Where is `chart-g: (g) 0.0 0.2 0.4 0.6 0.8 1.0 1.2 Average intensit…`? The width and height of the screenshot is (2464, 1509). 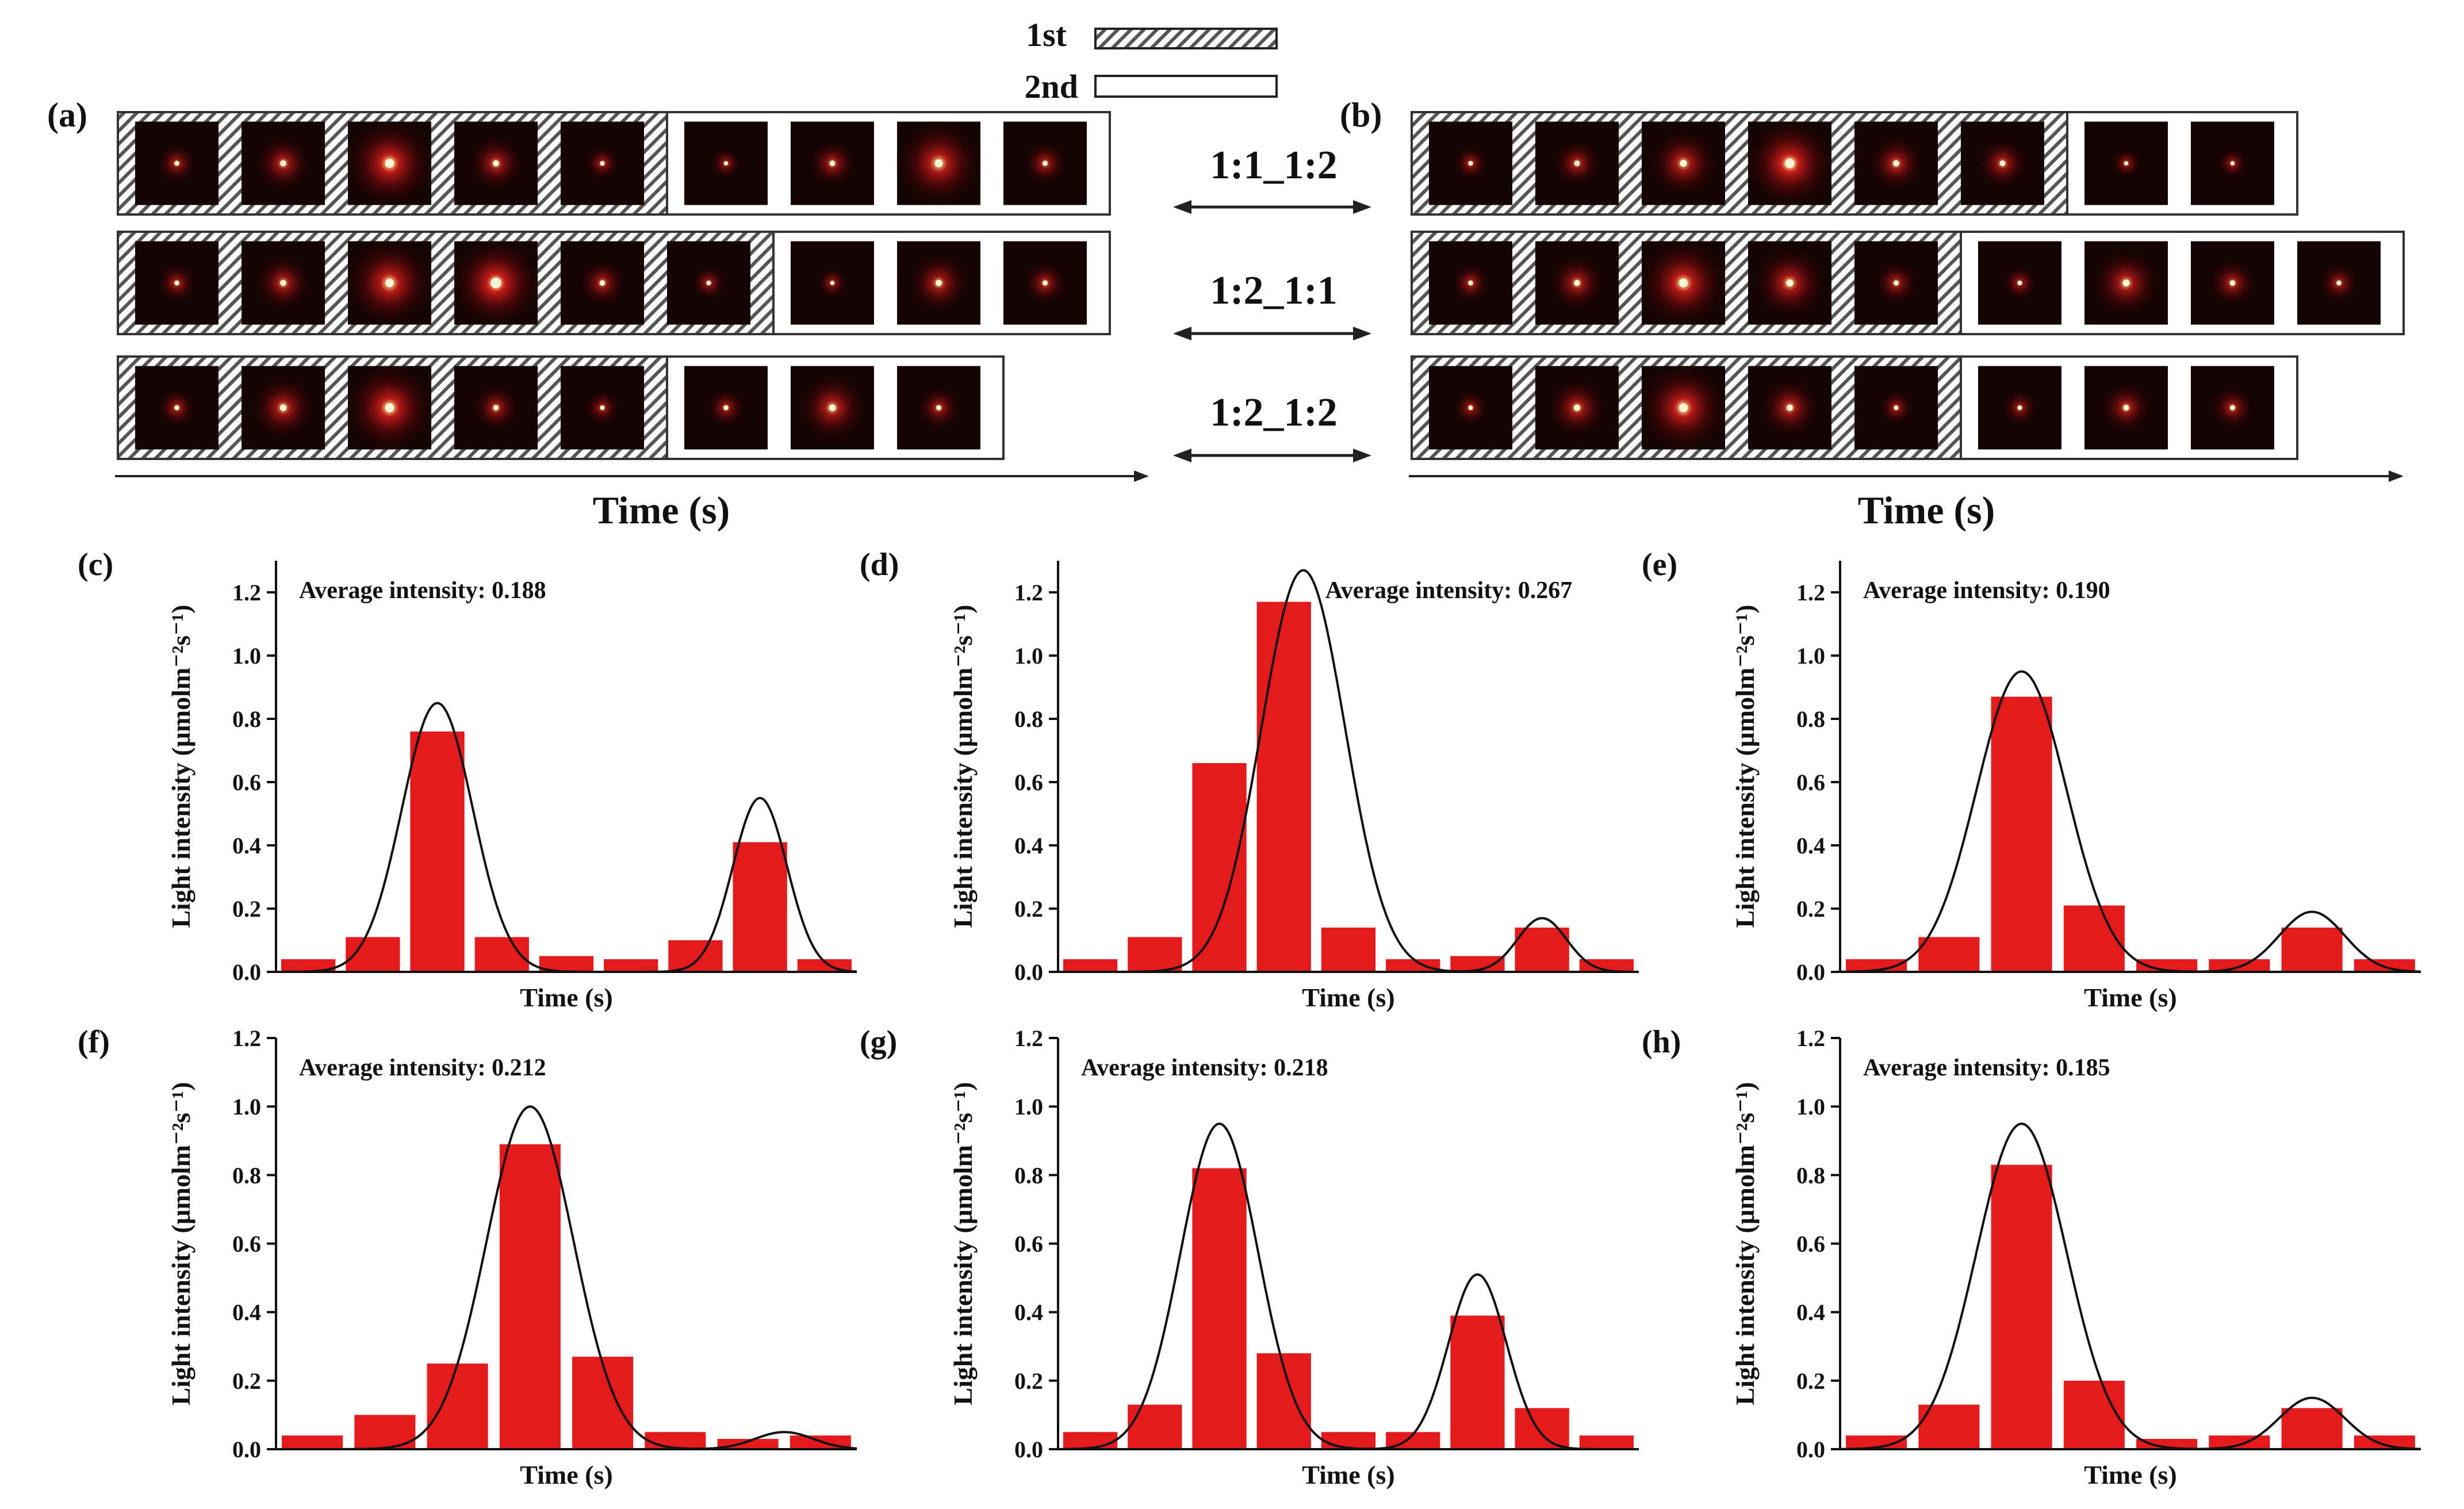 chart-g: (g) 0.0 0.2 0.4 0.6 0.8 1.0 1.2 Average intensit… is located at coordinates (1249, 1256).